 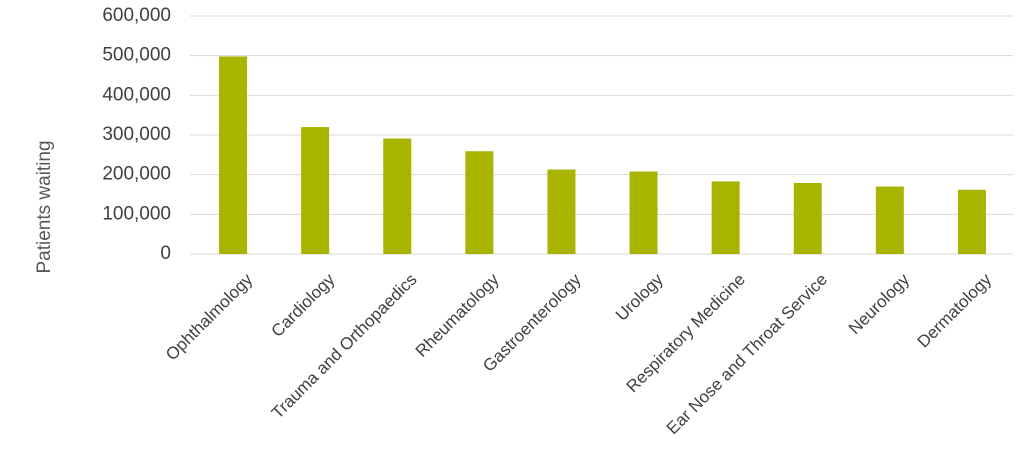 What do you see at coordinates (639, 297) in the screenshot?
I see `x-category-label: Urology` at bounding box center [639, 297].